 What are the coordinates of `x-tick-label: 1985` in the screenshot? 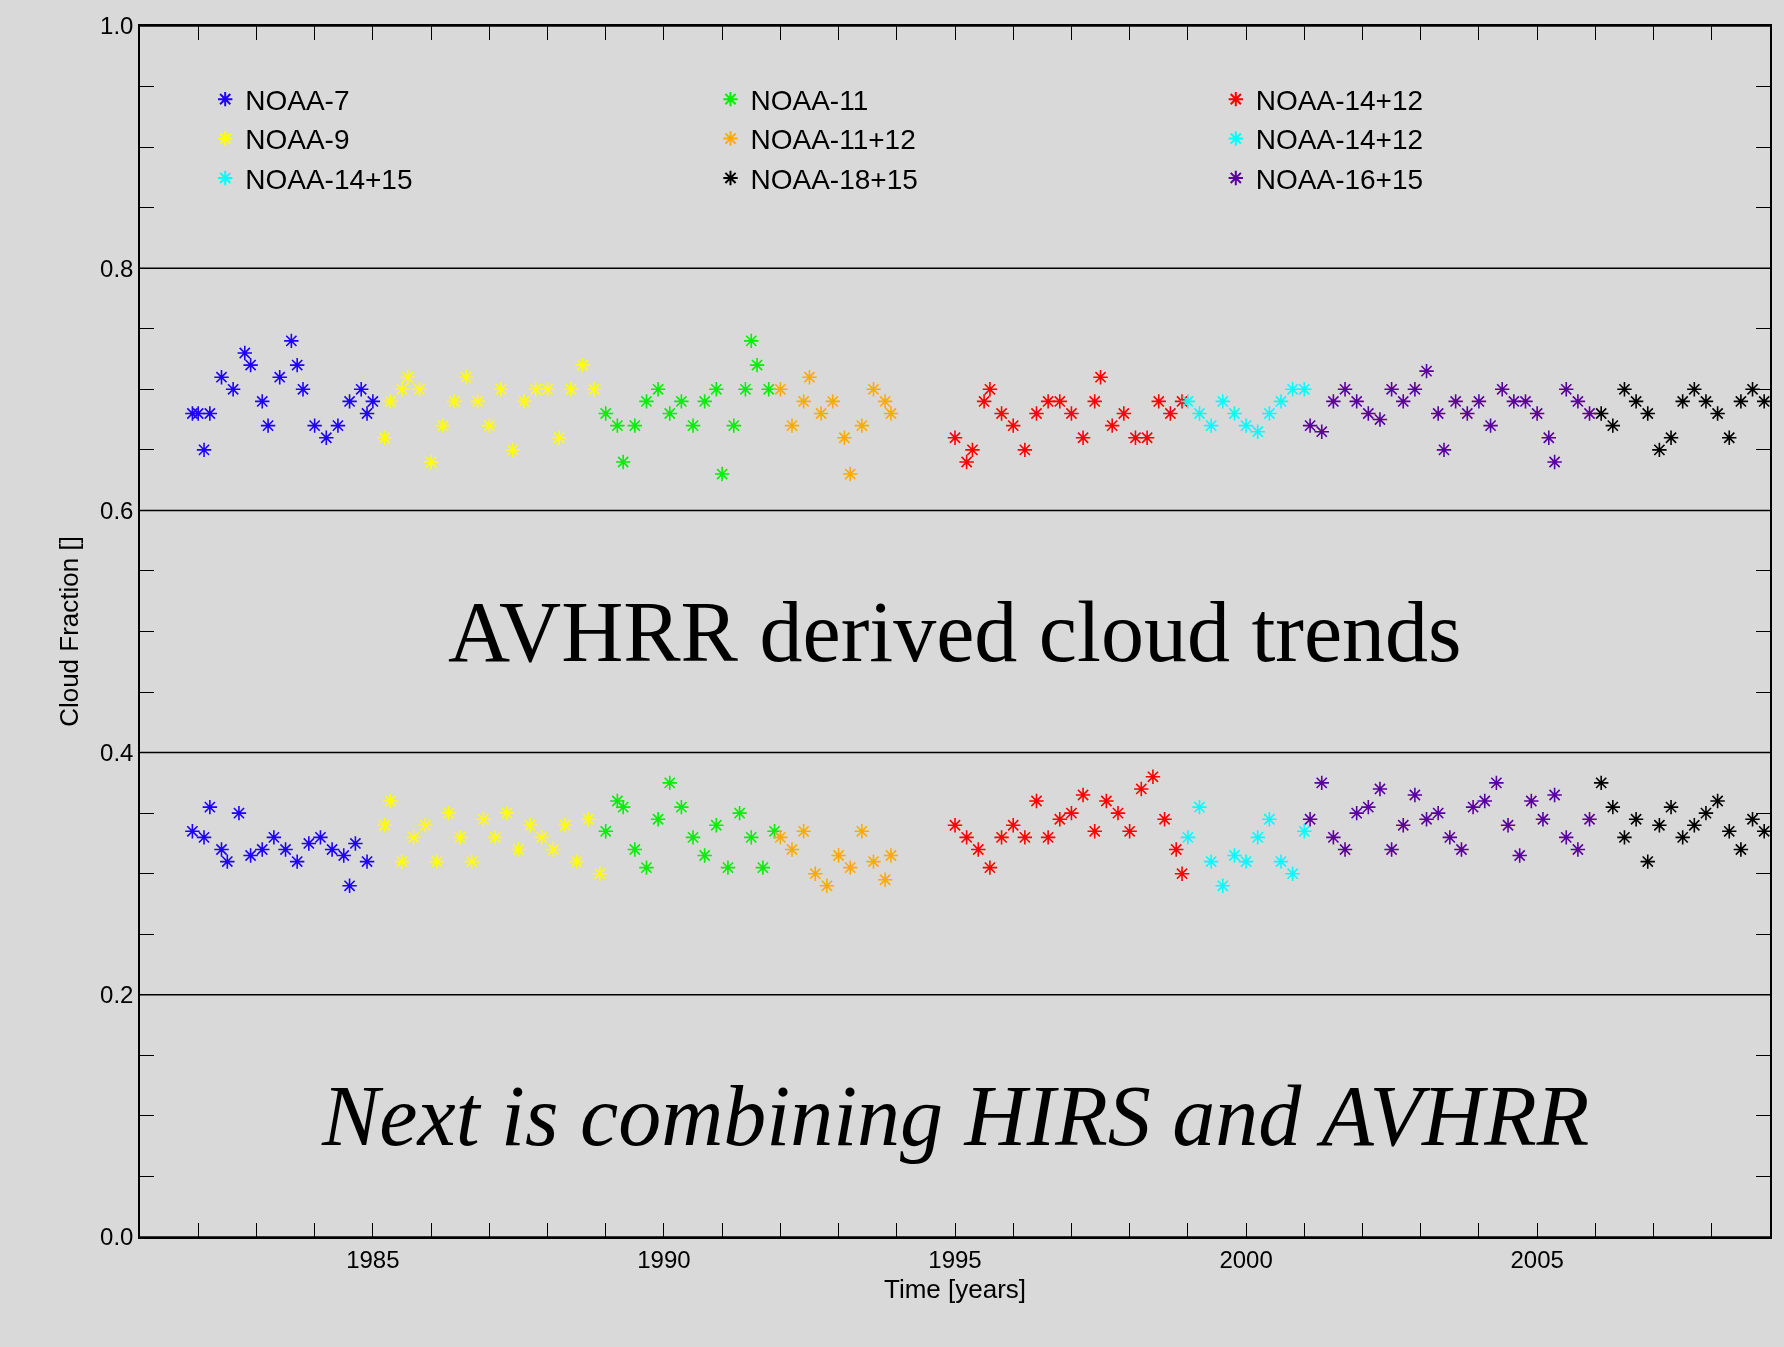 It's located at (373, 1259).